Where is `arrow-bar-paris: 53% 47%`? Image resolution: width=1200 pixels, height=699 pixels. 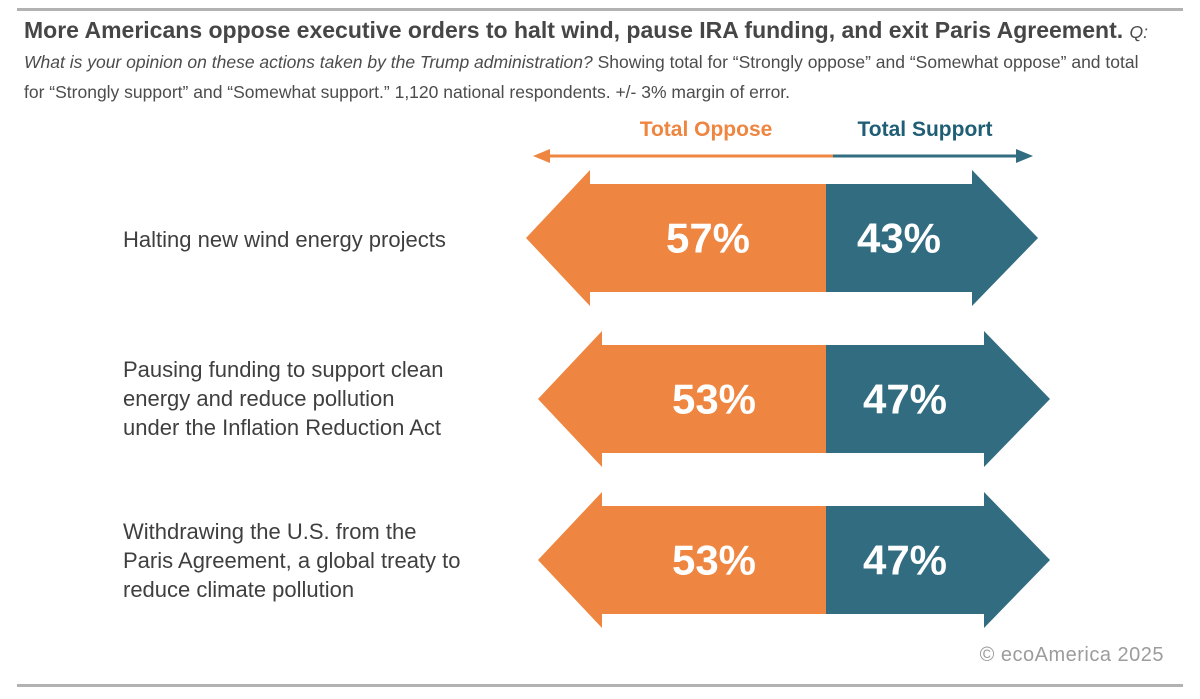
arrow-bar-paris: 53% 47% is located at coordinates (794, 560).